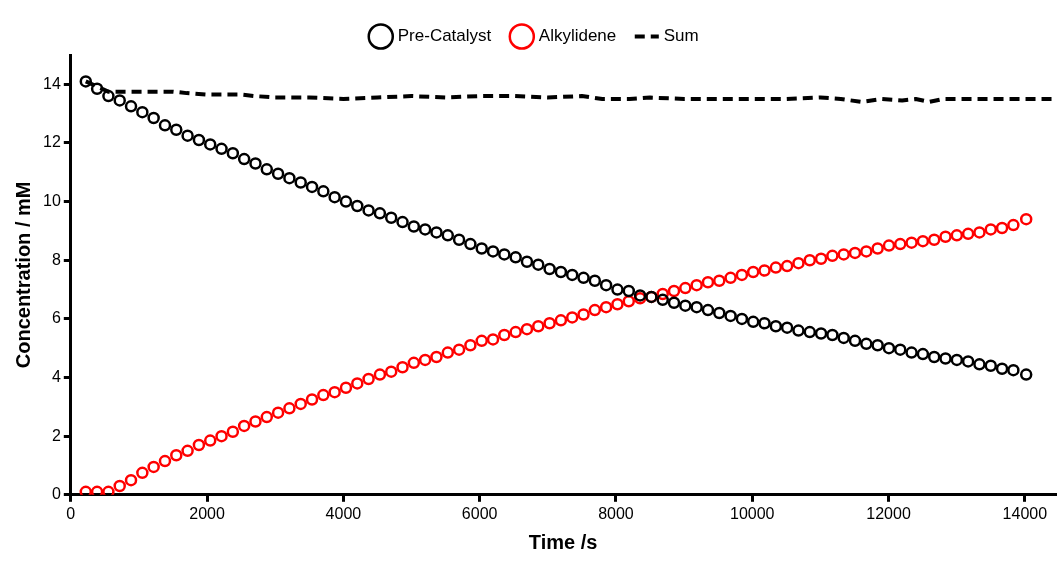  I want to click on x-tick-label: 6000, so click(479, 513).